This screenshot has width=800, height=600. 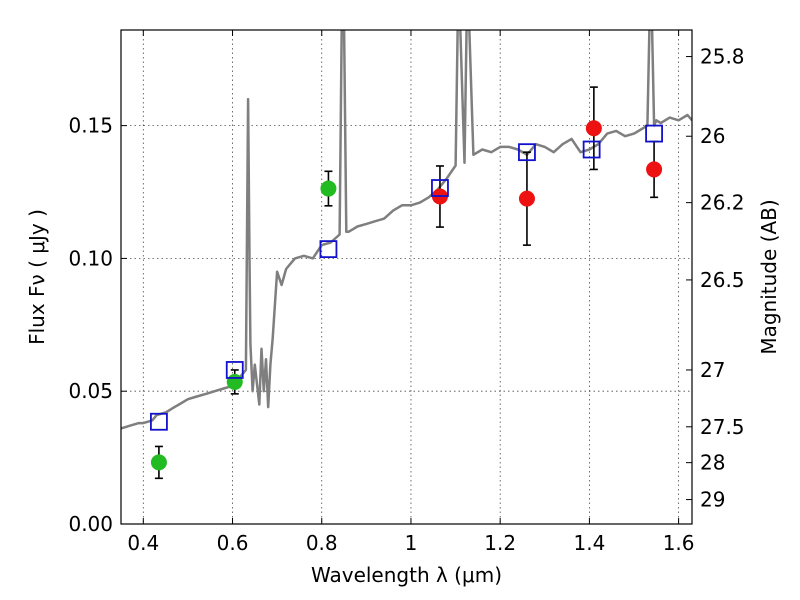 I want to click on right-tick-label: 28, so click(x=712, y=463).